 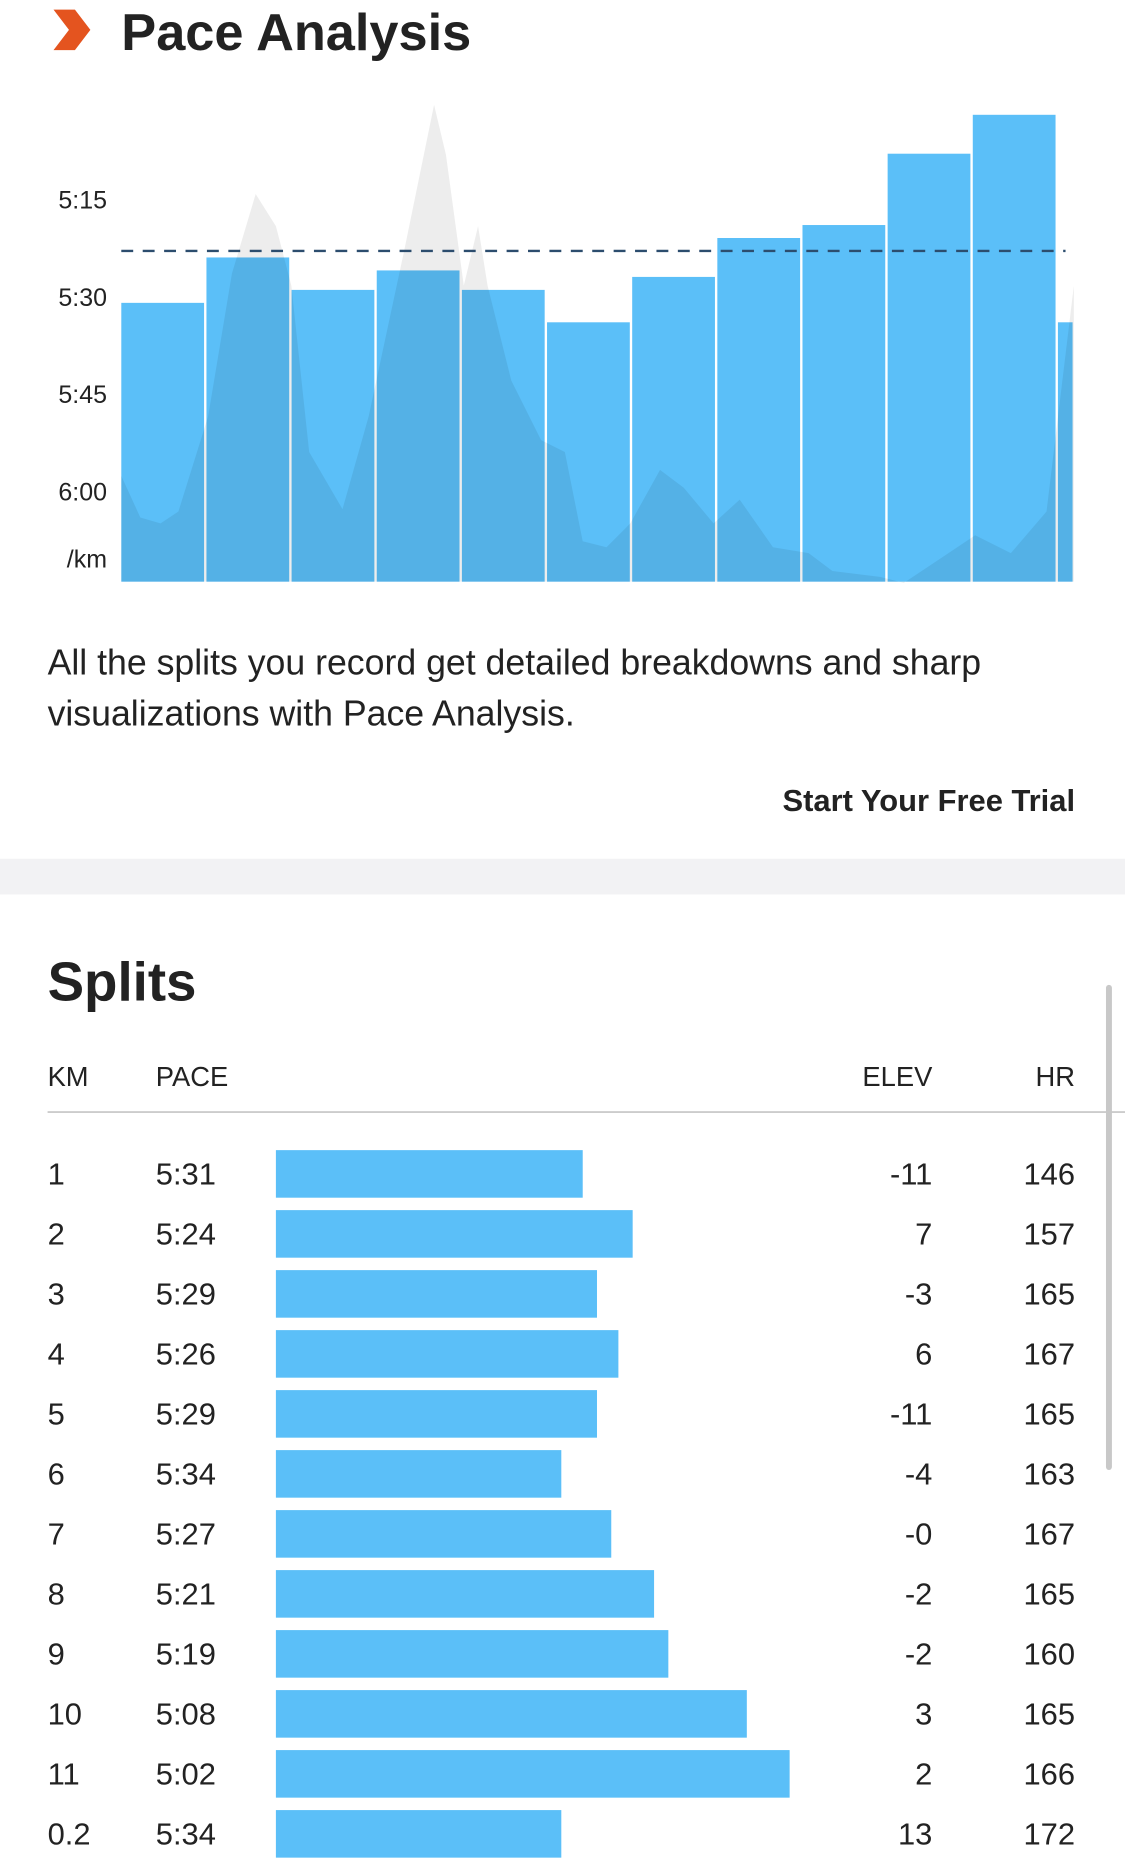 I want to click on cta-button: Start Your Free Trial, so click(x=928, y=800).